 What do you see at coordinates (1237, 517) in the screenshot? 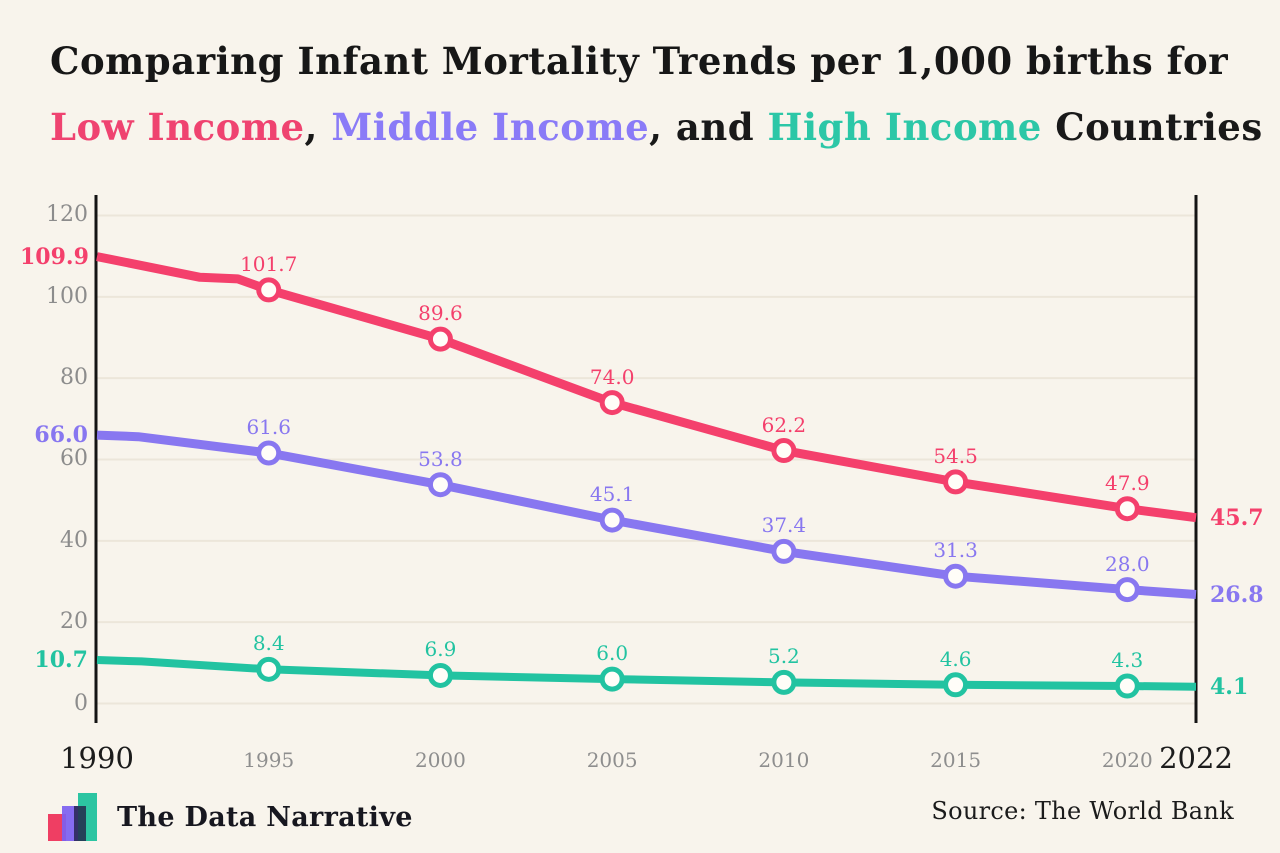
I see `series-end-label-low-income: 45.7` at bounding box center [1237, 517].